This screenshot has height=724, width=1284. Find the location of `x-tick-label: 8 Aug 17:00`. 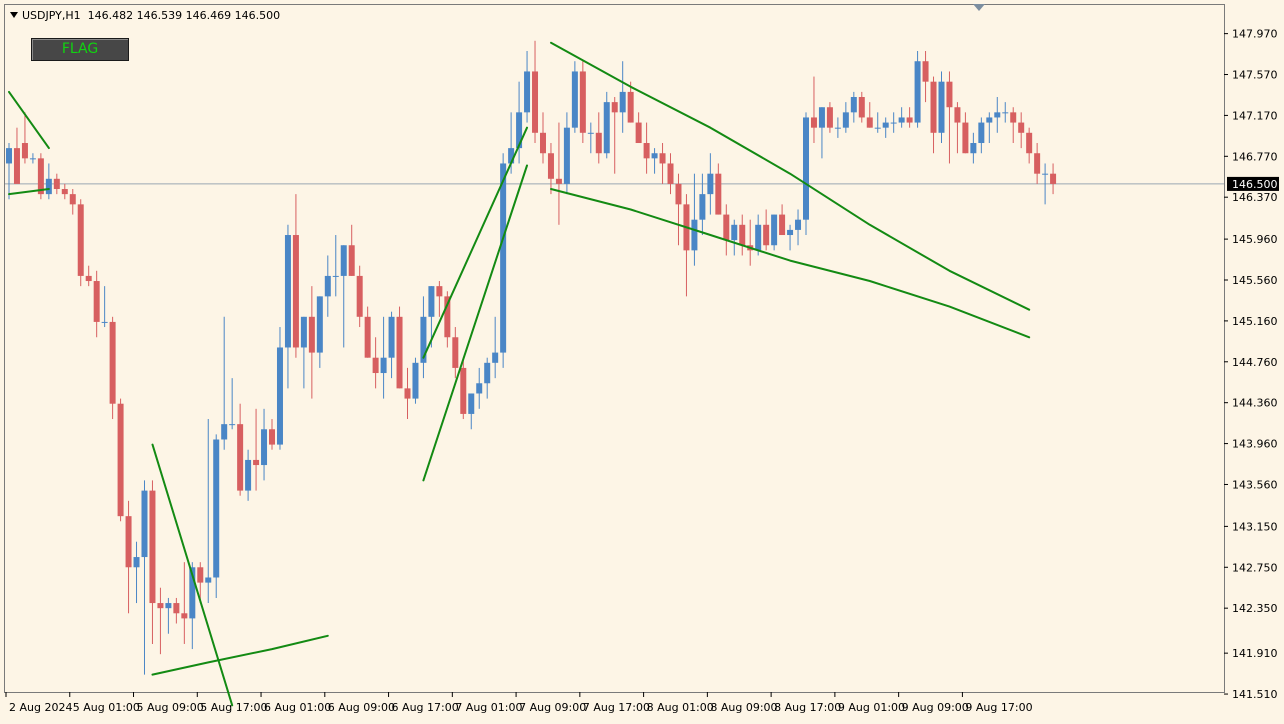

x-tick-label: 8 Aug 17:00 is located at coordinates (807, 707).